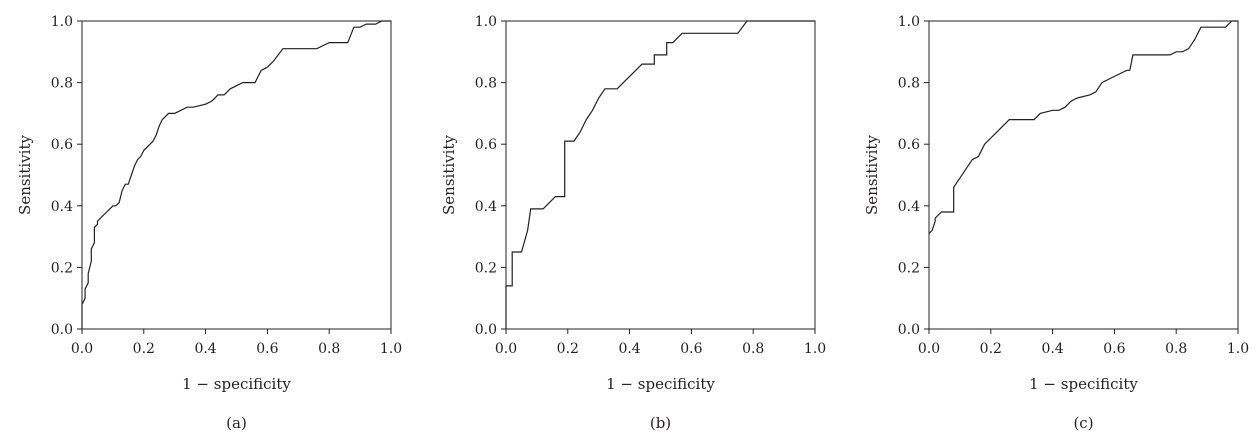 Image resolution: width=1256 pixels, height=438 pixels. Describe the element at coordinates (1083, 423) in the screenshot. I see `panel-caption: (c)` at that location.